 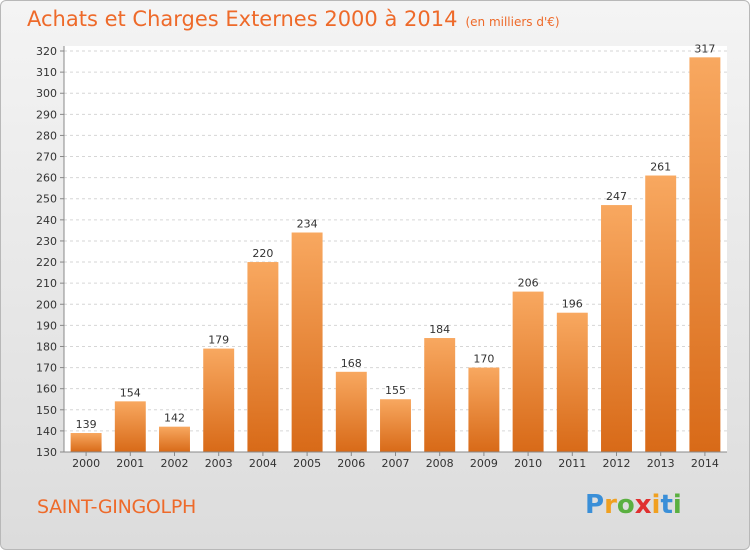 What do you see at coordinates (46, 431) in the screenshot?
I see `y-tick-label: 140` at bounding box center [46, 431].